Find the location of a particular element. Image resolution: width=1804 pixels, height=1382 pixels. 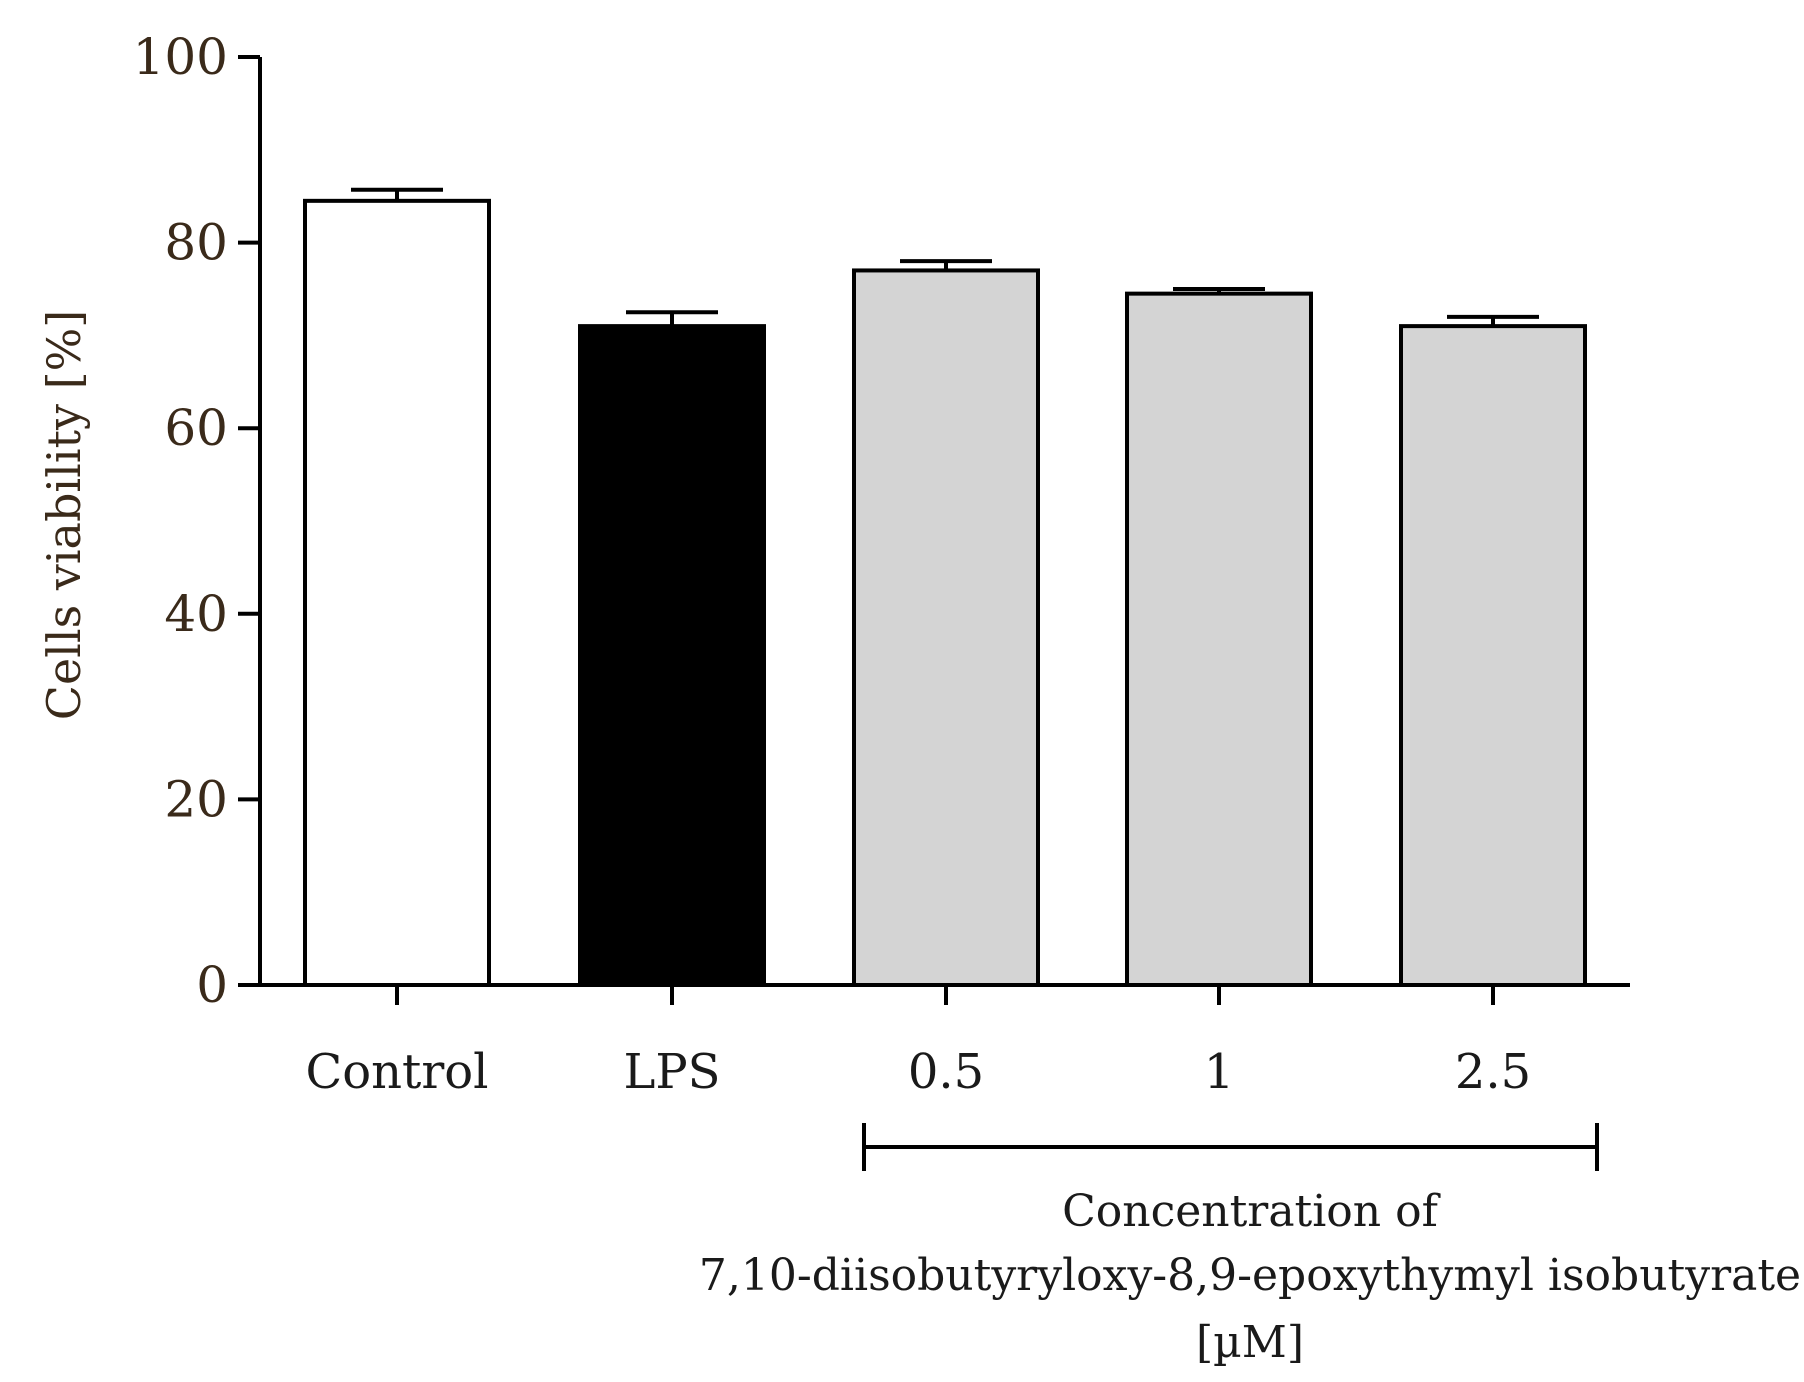

bracket-label-line: Concentration of is located at coordinates (1251, 1211).